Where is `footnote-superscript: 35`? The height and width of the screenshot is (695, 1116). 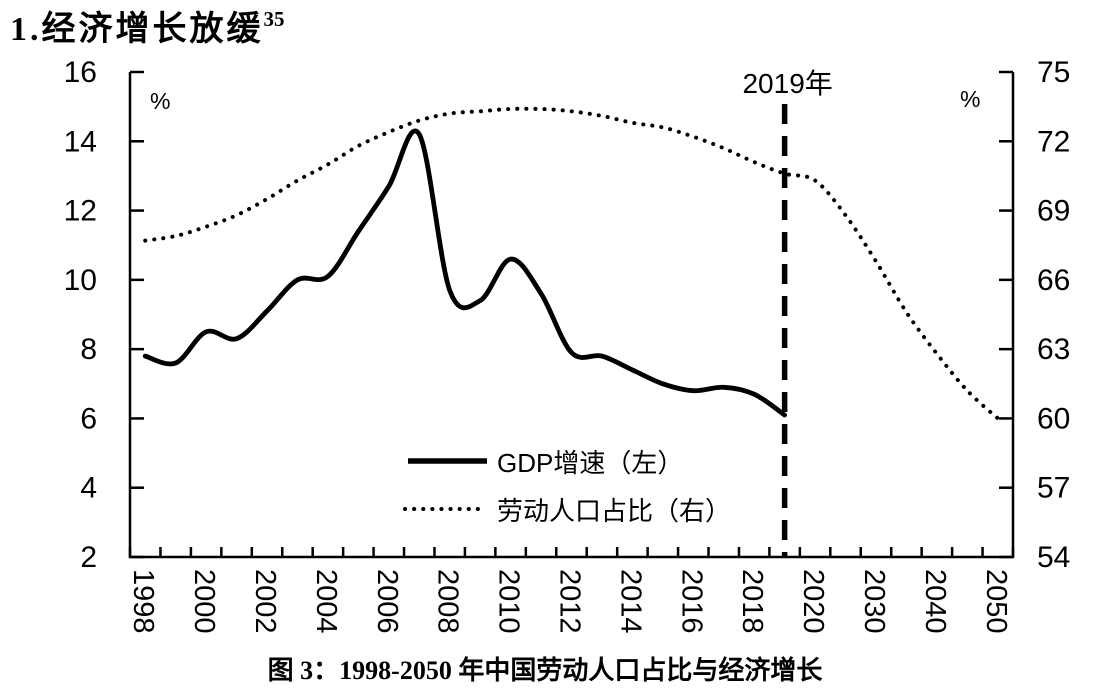
footnote-superscript: 35 is located at coordinates (274, 18).